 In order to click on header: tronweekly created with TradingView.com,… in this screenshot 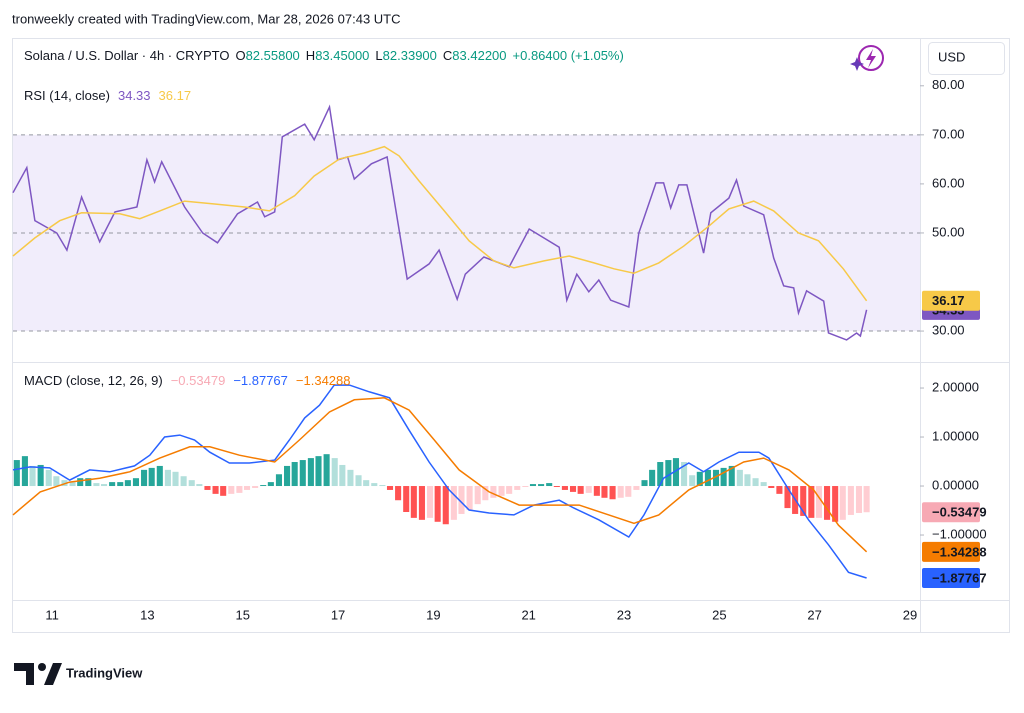, I will do `click(206, 18)`.